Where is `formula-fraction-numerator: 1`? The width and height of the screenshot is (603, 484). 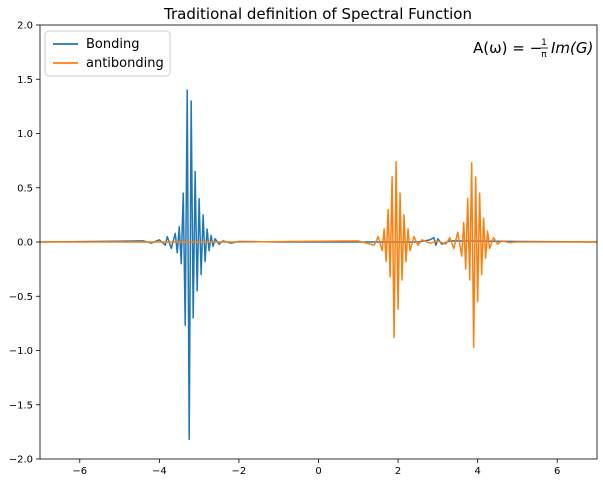
formula-fraction-numerator: 1 is located at coordinates (544, 43).